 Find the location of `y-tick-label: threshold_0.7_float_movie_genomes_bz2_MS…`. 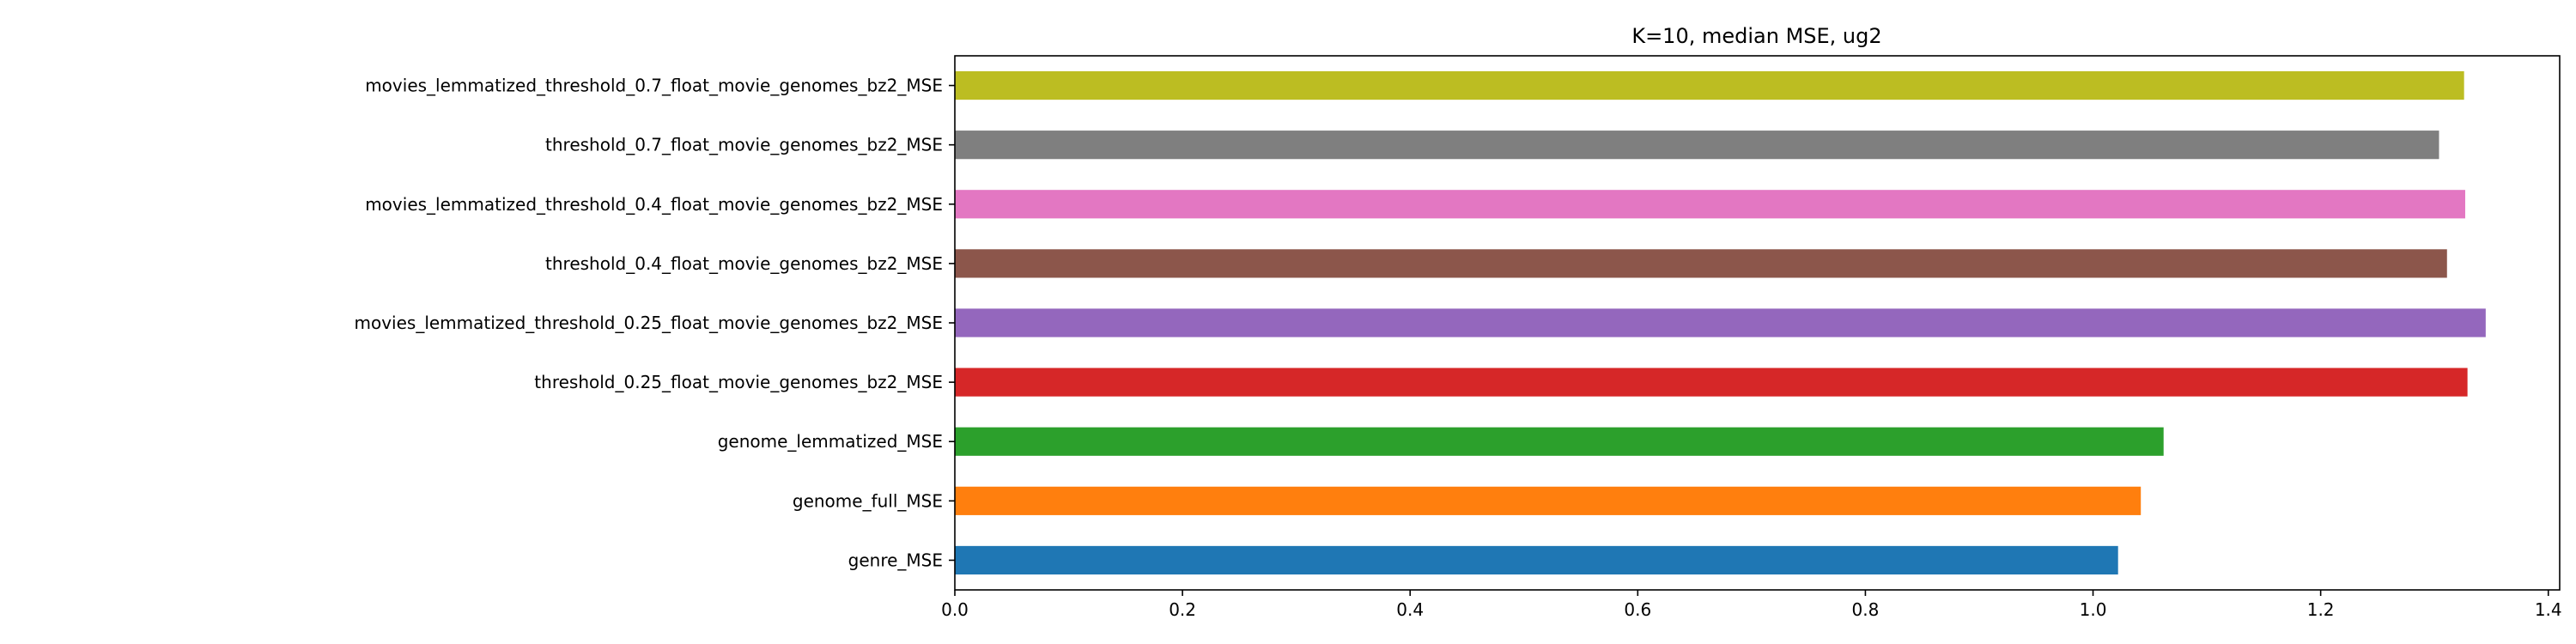

y-tick-label: threshold_0.7_float_movie_genomes_bz2_MS… is located at coordinates (744, 145).